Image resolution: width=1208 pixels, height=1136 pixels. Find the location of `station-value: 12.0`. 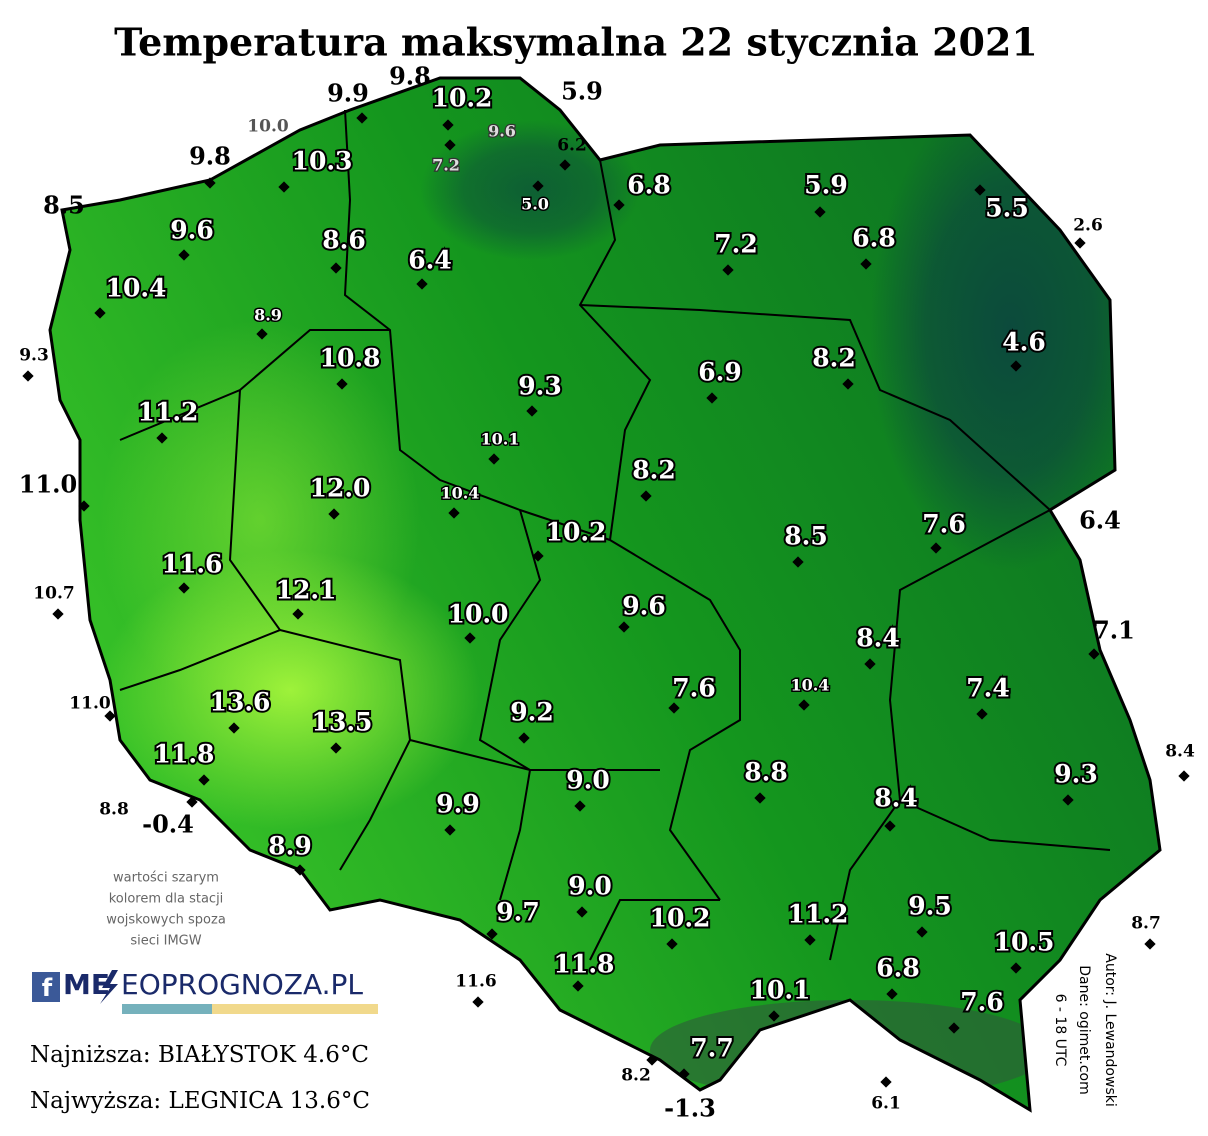

station-value: 12.0 is located at coordinates (340, 488).